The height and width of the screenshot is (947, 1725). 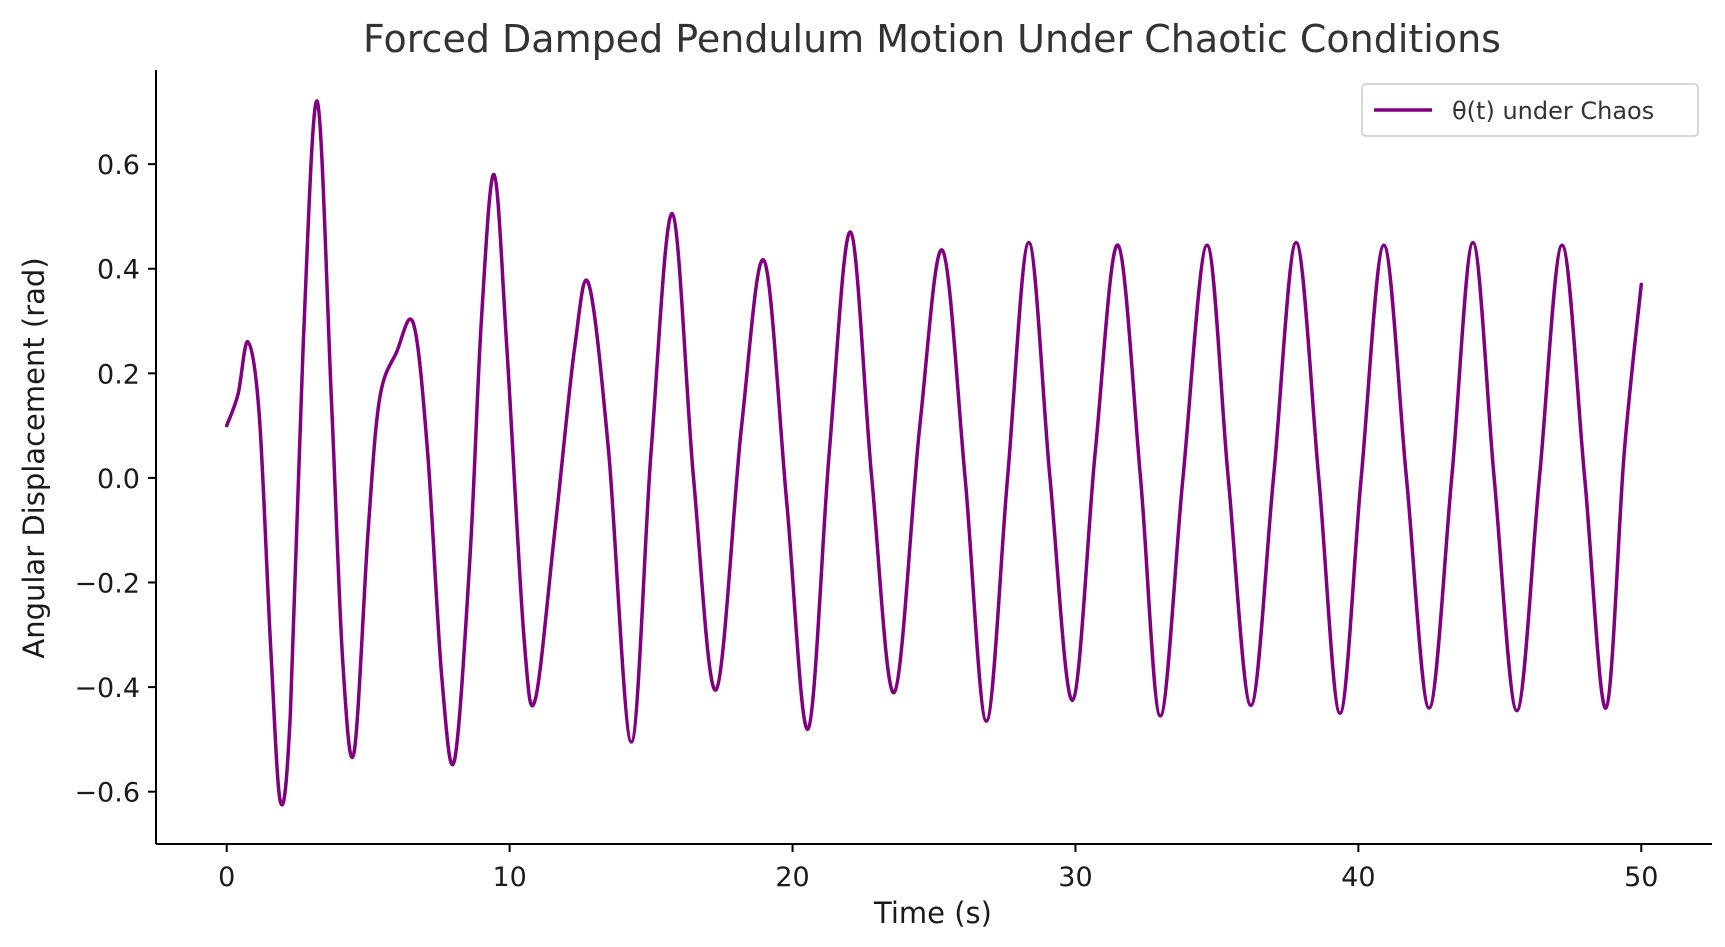 I want to click on y-tick-label: −0.2, so click(x=107, y=584).